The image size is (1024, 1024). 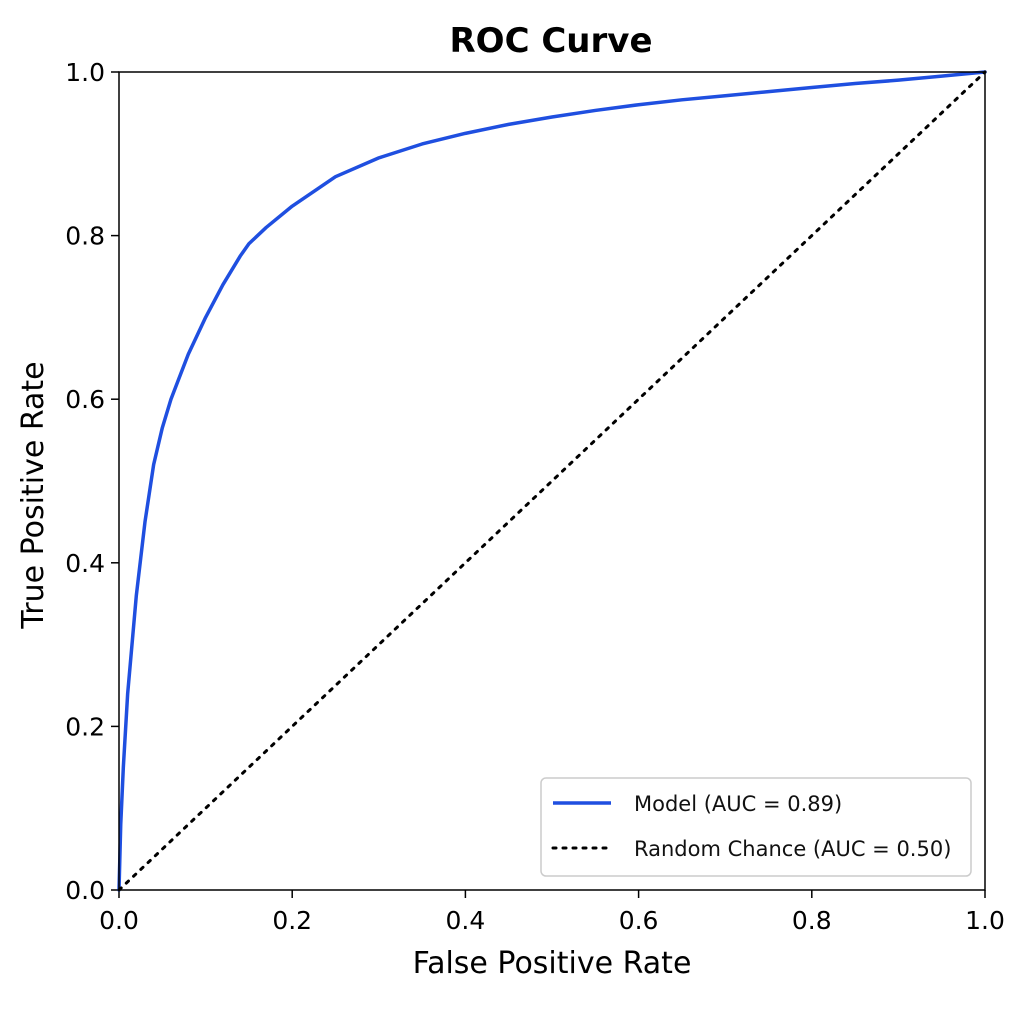 I want to click on x-tick-label: 0.4, so click(x=466, y=920).